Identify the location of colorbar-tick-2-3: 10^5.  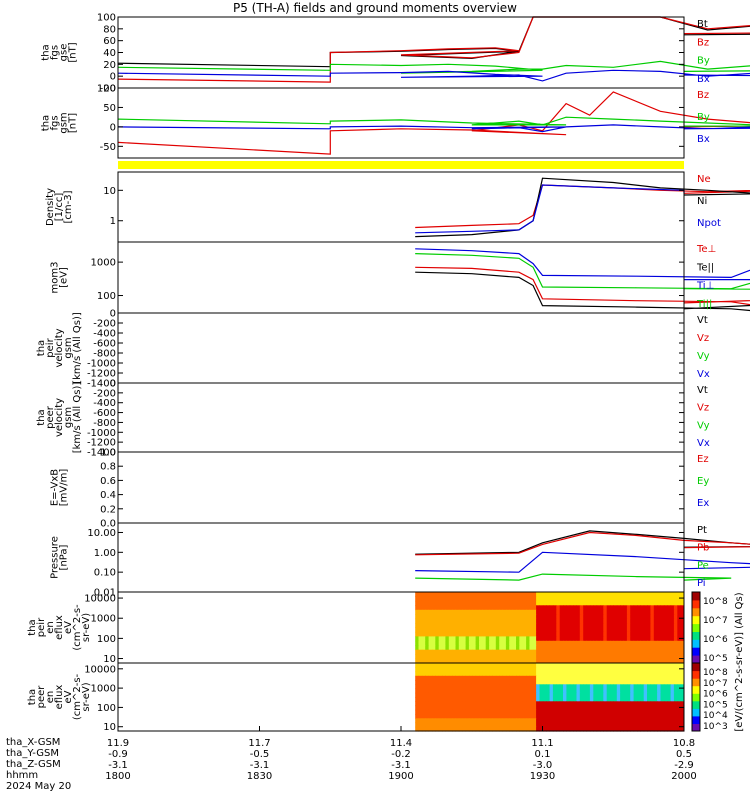
(715, 705).